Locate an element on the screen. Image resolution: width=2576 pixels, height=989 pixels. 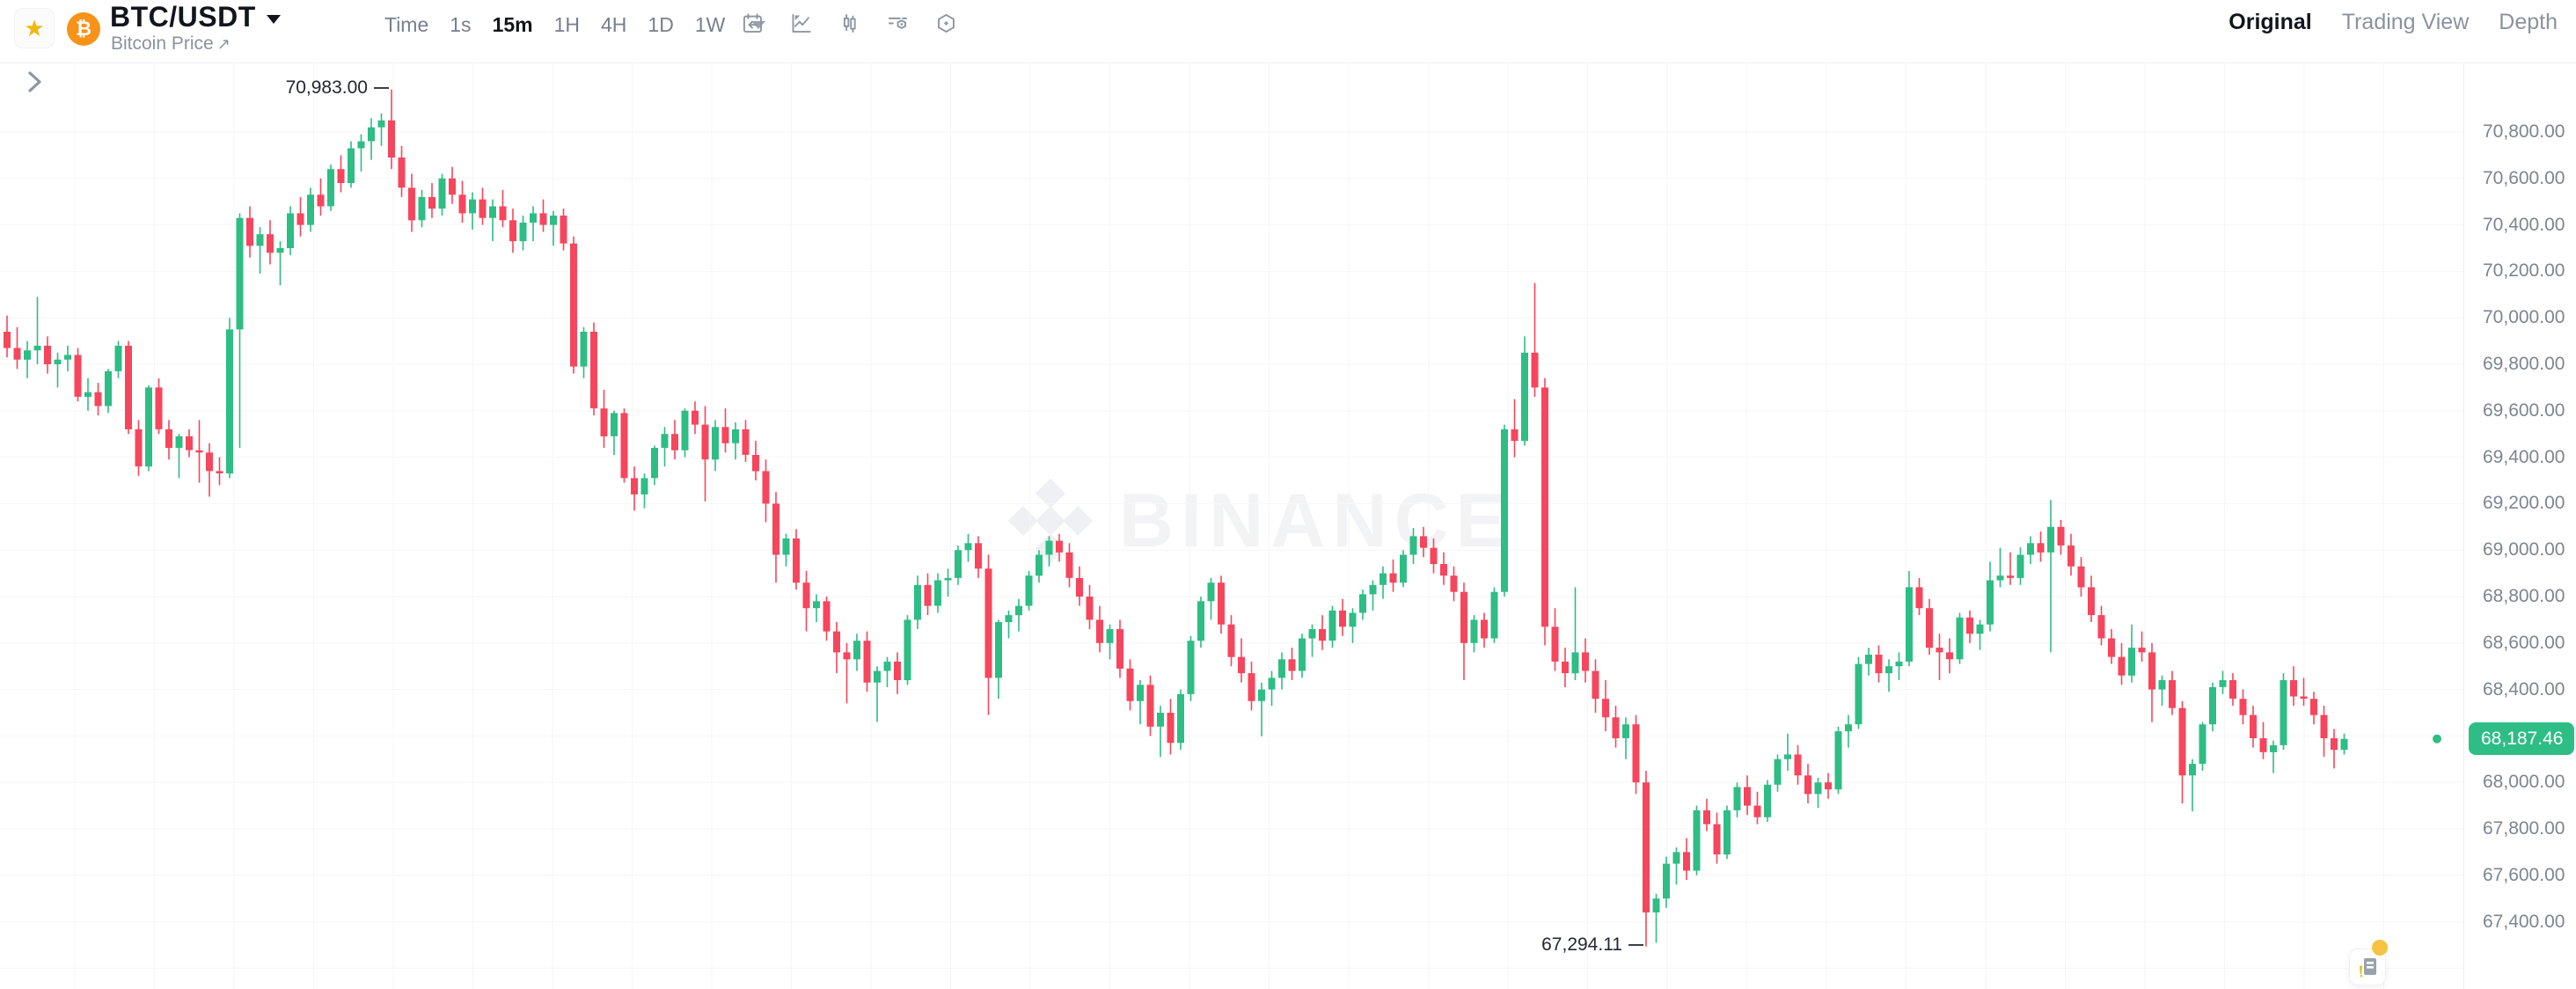
symbol-selector: BTC/USDT is located at coordinates (195, 17).